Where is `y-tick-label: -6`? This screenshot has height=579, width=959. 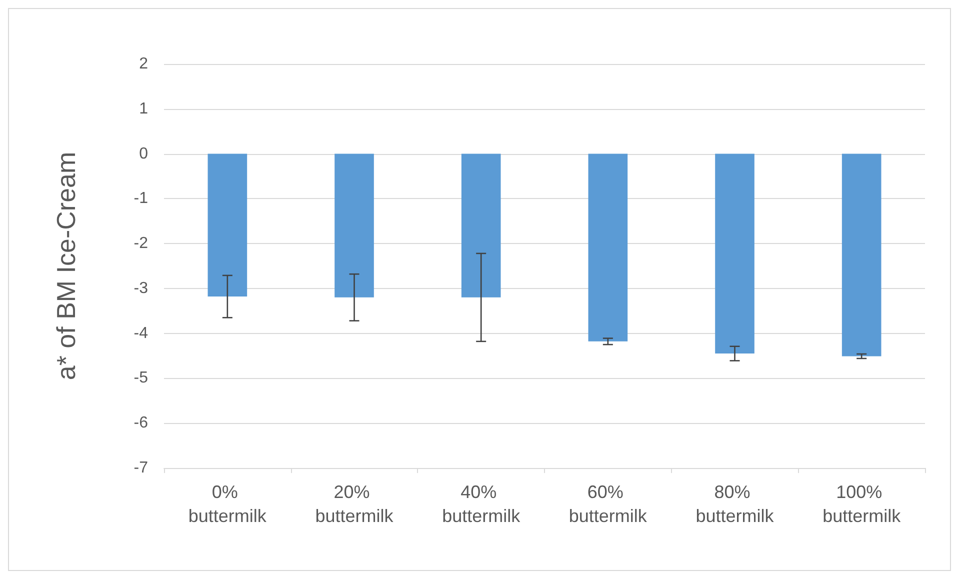
y-tick-label: -6 is located at coordinates (141, 423).